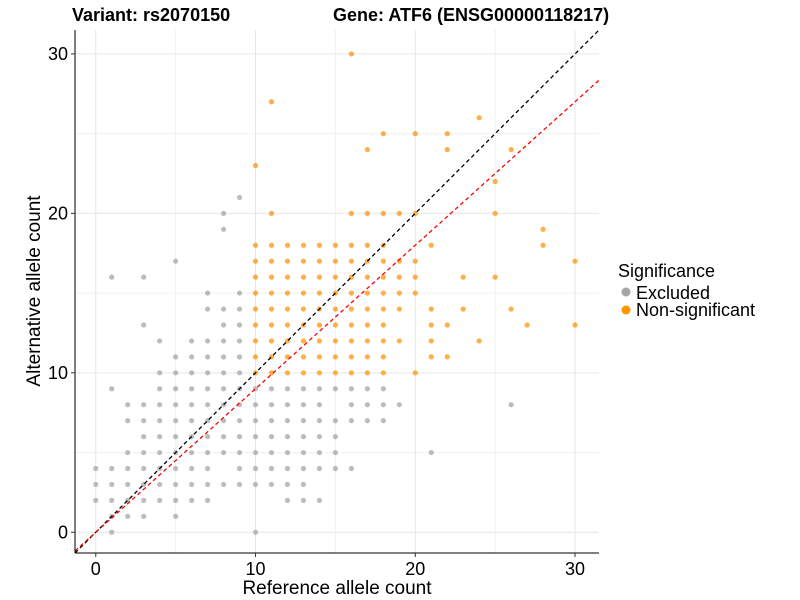  What do you see at coordinates (673, 293) in the screenshot?
I see `legend-excluded-label: Excluded` at bounding box center [673, 293].